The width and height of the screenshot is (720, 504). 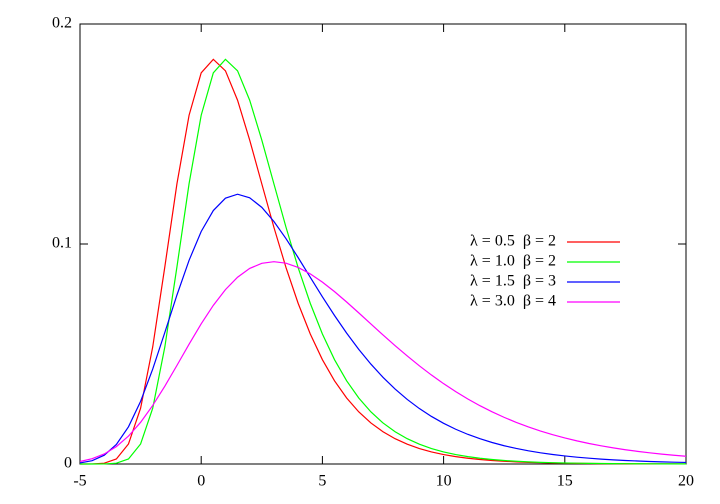 I want to click on legend-label: λ = 1.0 β = 2, so click(x=513, y=261).